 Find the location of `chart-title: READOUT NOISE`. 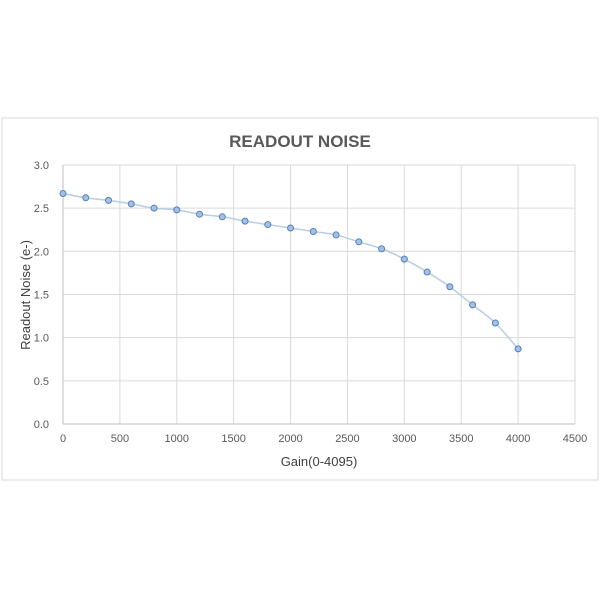

chart-title: READOUT NOISE is located at coordinates (300, 141).